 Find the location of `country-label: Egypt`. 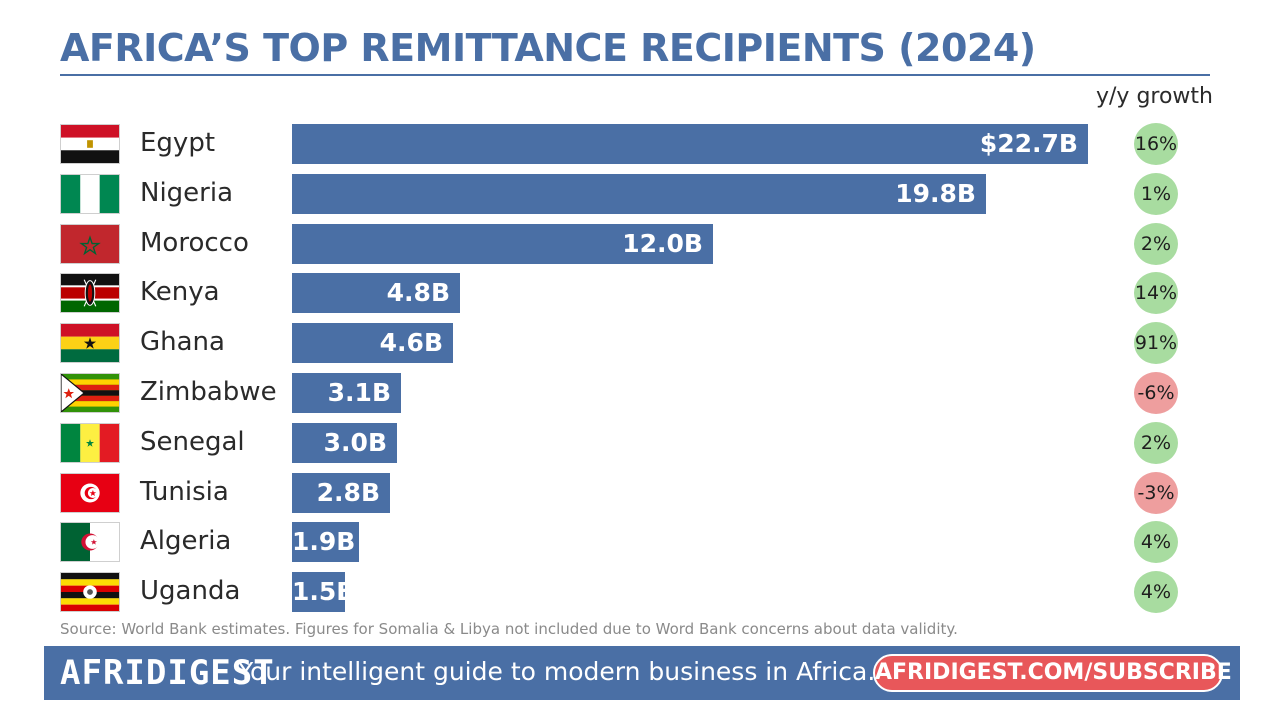

country-label: Egypt is located at coordinates (178, 143).